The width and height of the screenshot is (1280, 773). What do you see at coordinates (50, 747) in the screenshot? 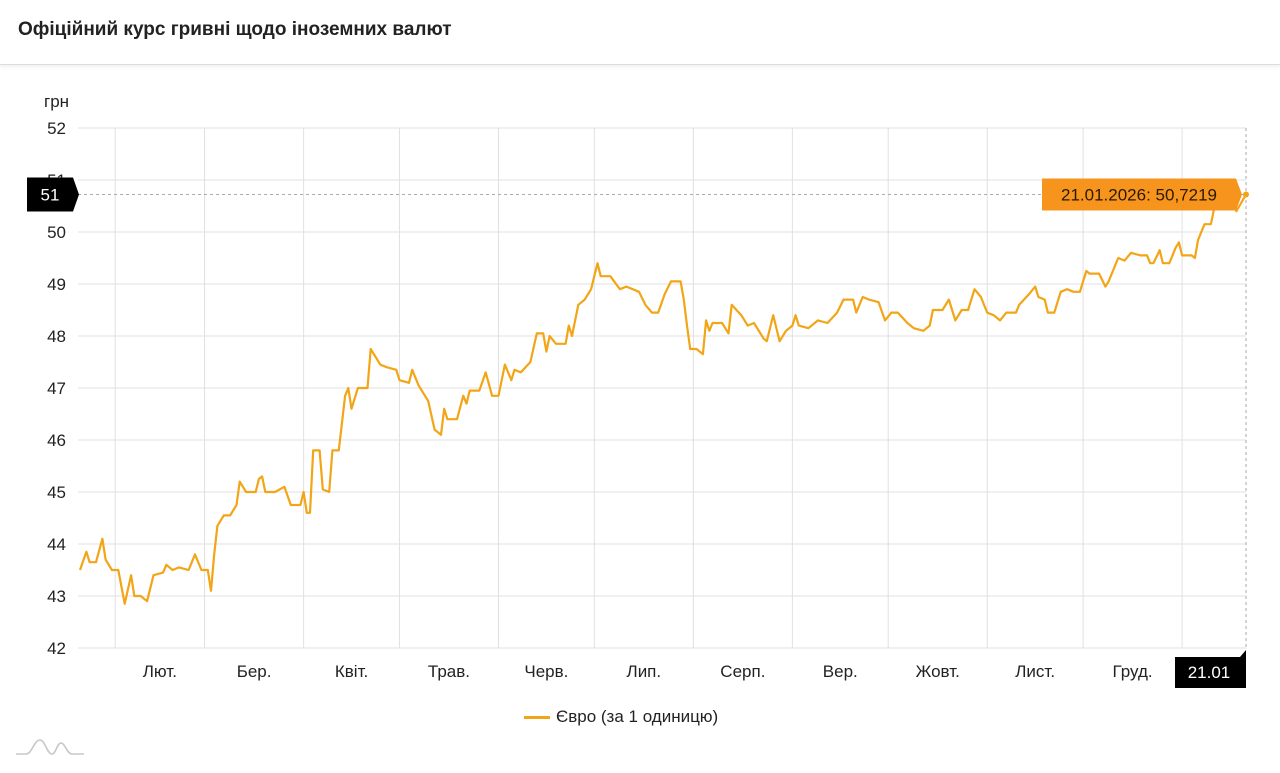
I see `logo-icon` at bounding box center [50, 747].